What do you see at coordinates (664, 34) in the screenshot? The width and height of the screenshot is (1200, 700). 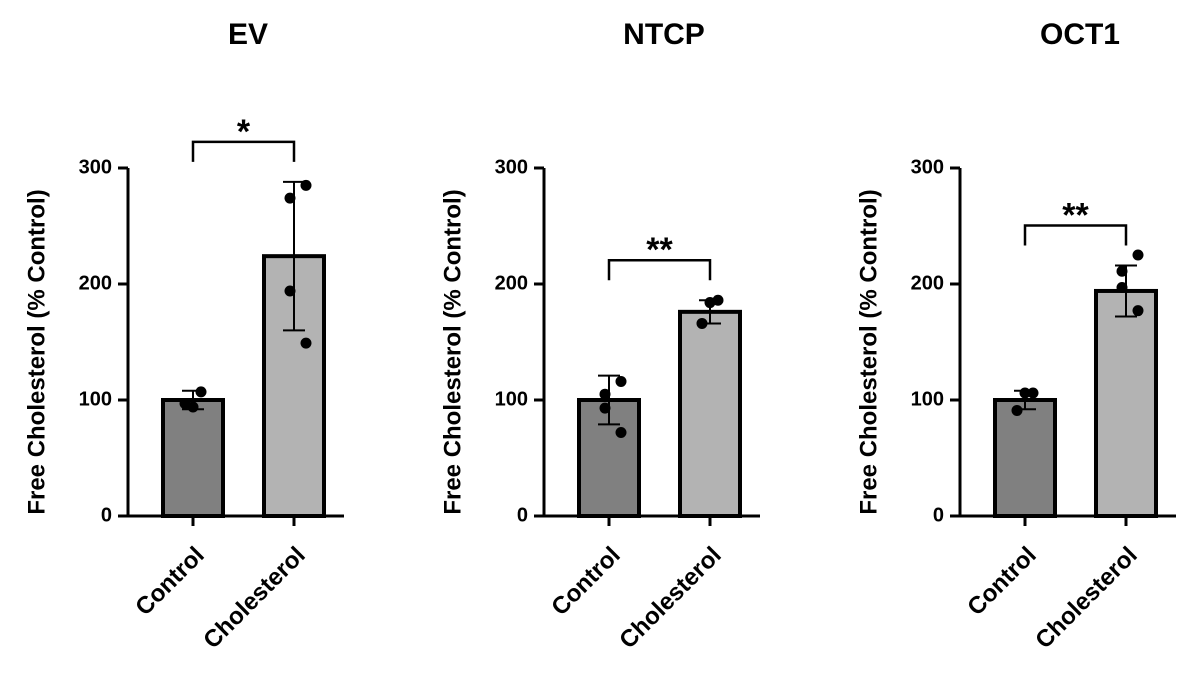 I see `panel-title: NTCP` at bounding box center [664, 34].